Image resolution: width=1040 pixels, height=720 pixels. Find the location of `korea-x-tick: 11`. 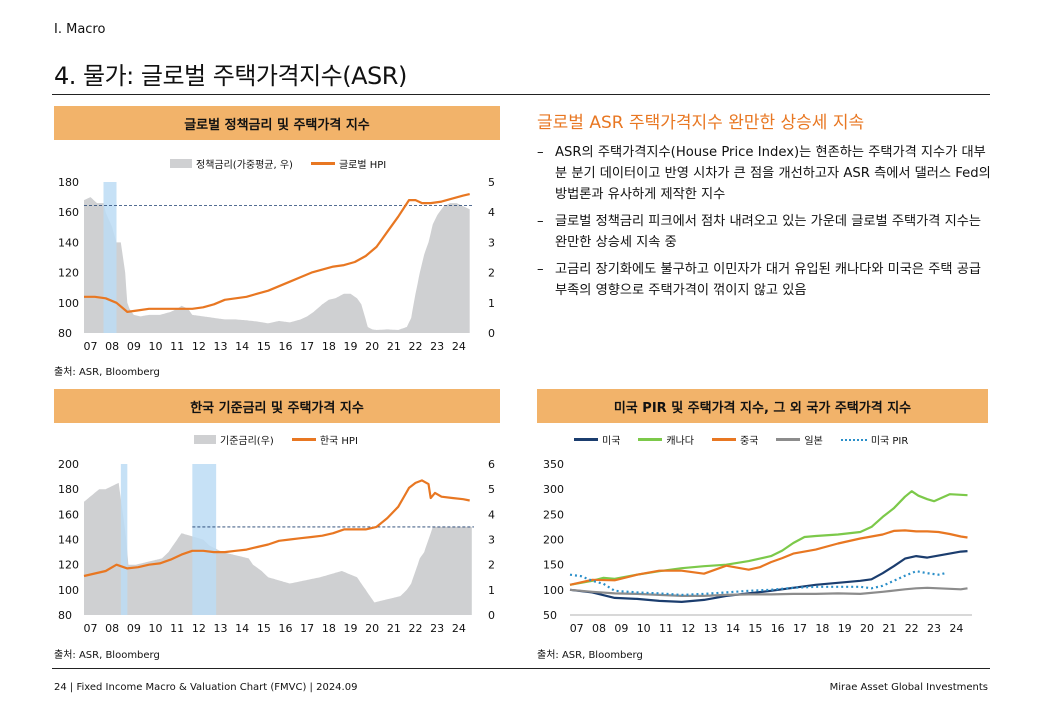

korea-x-tick: 11 is located at coordinates (177, 628).